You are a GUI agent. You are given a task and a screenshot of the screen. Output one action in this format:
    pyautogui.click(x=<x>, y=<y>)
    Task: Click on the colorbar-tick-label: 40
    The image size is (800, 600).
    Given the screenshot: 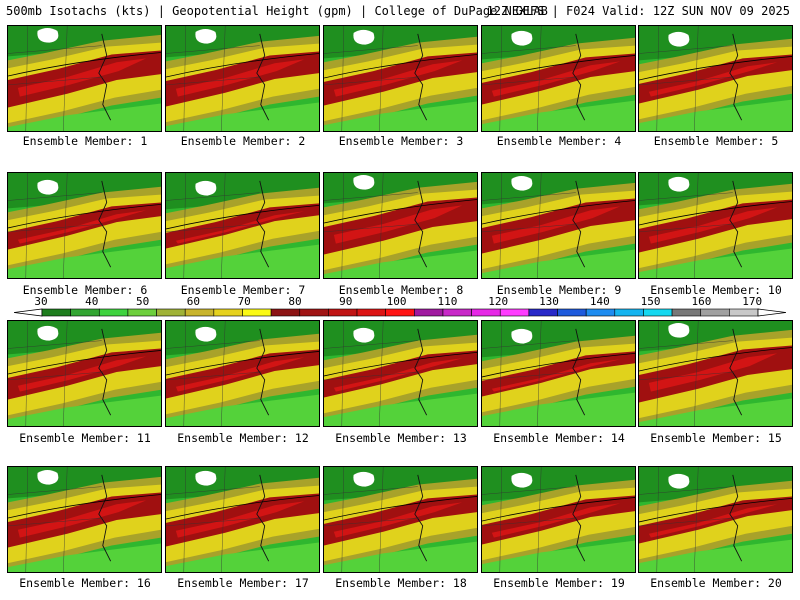 What is the action you would take?
    pyautogui.click(x=92, y=301)
    